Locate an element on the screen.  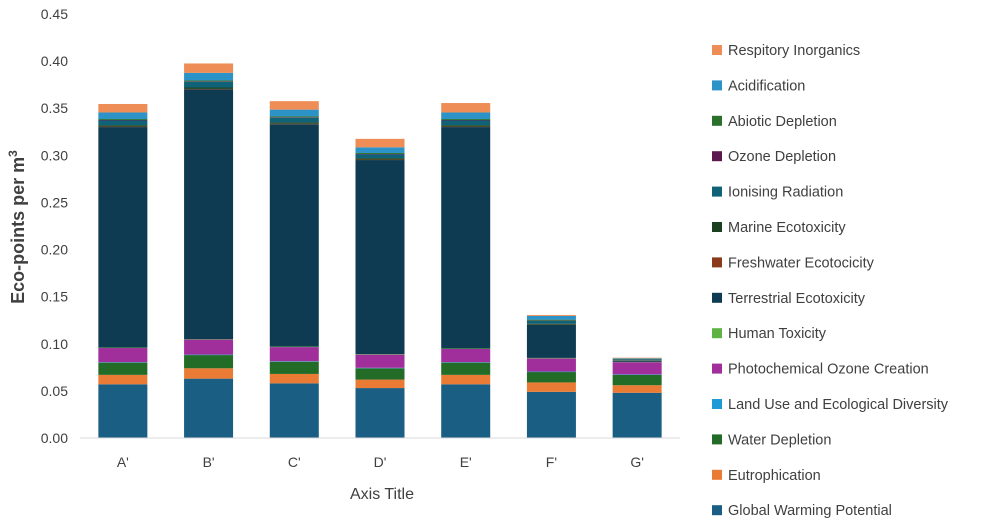
legend-label: Global Warming Potential is located at coordinates (810, 511).